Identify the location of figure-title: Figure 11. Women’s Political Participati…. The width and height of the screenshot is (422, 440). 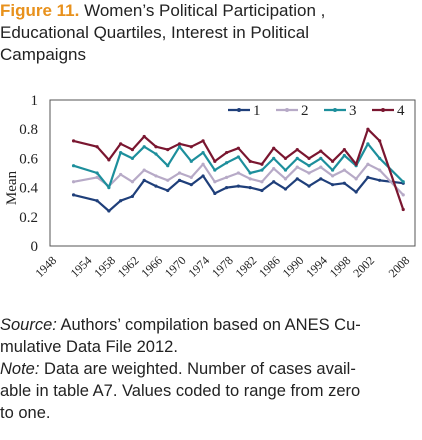
(209, 33).